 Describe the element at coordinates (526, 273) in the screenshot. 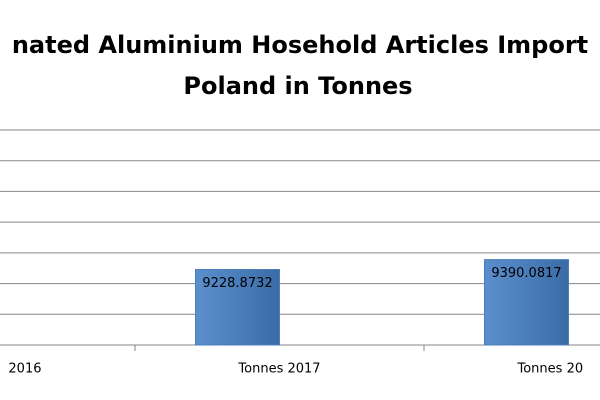

I see `data-label: 9390.0817` at that location.